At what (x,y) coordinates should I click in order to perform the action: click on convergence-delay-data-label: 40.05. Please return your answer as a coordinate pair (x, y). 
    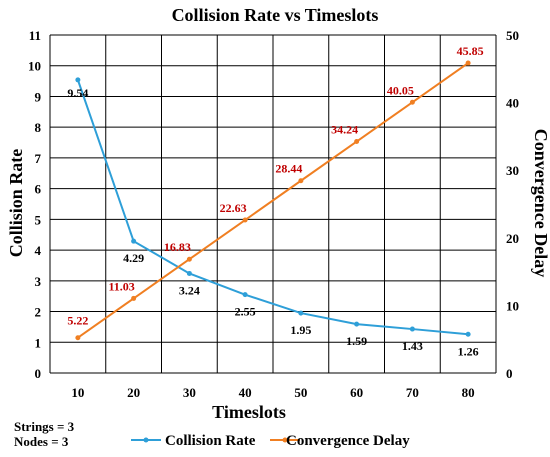
    Looking at the image, I should click on (400, 90).